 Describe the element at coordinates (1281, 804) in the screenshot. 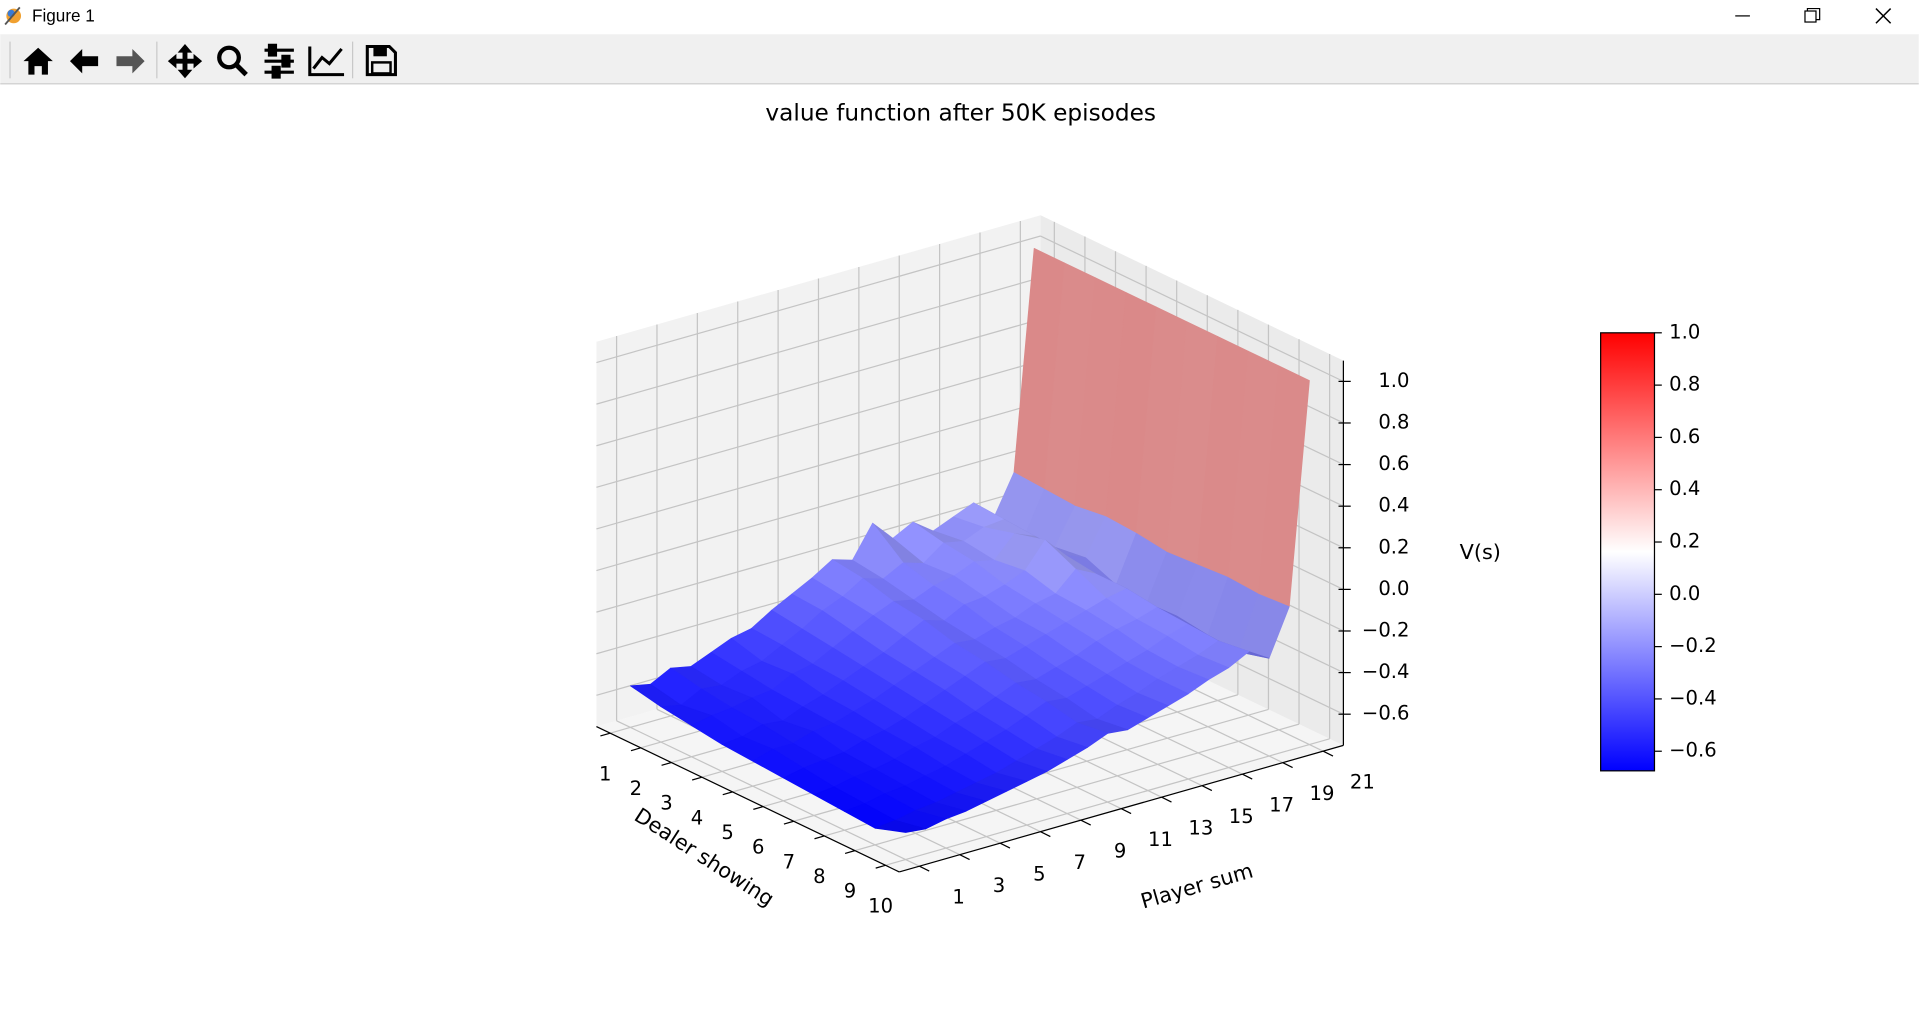

I see `x-tick-label: 17` at that location.